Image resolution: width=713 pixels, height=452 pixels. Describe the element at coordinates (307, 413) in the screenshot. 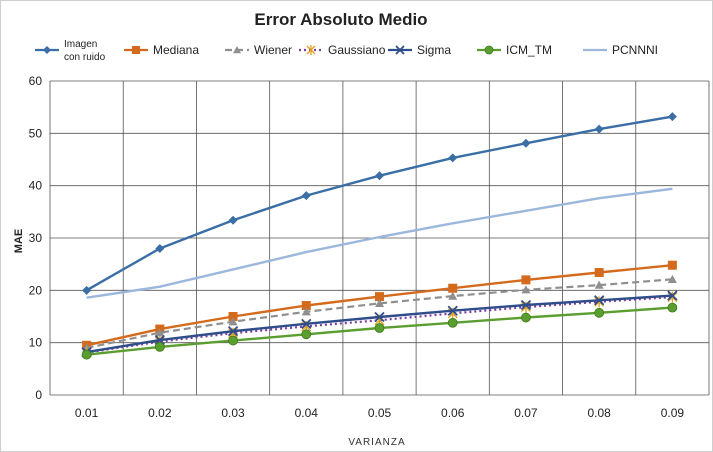

I see `x-tick-label: 0.04` at that location.